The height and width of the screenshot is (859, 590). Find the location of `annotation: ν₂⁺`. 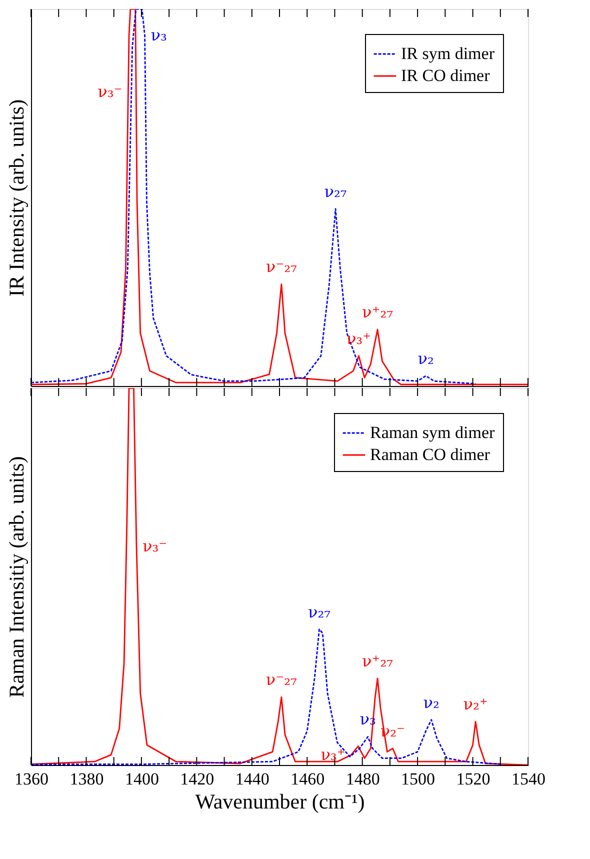

annotation: ν₂⁺ is located at coordinates (475, 704).